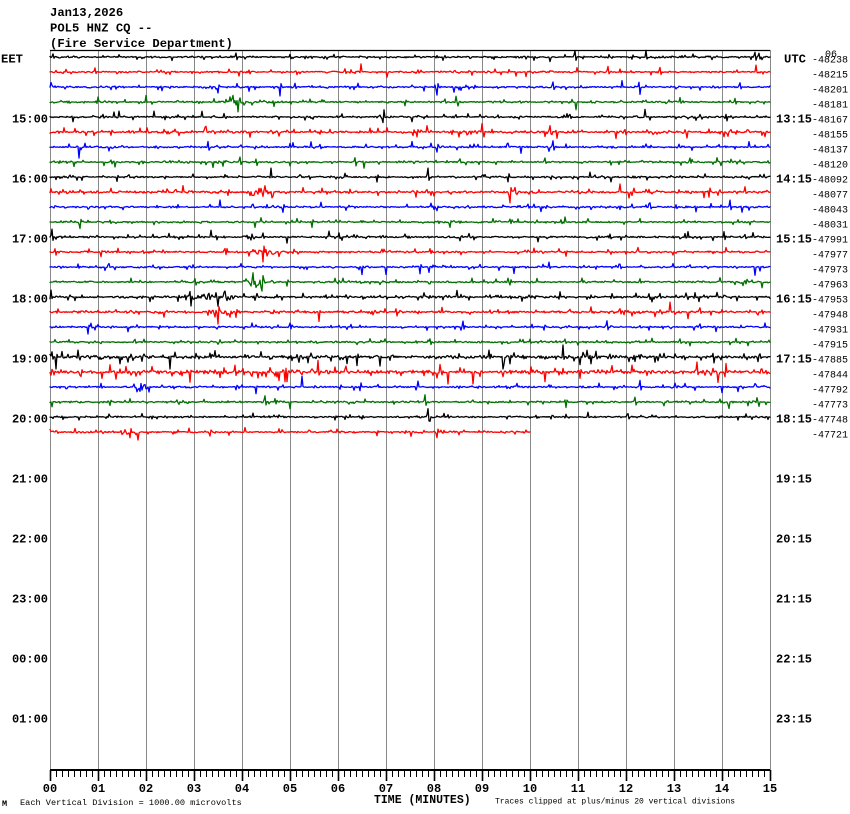 This screenshot has width=850, height=814. What do you see at coordinates (30, 540) in the screenshot?
I see `svg-text: 22:00` at bounding box center [30, 540].